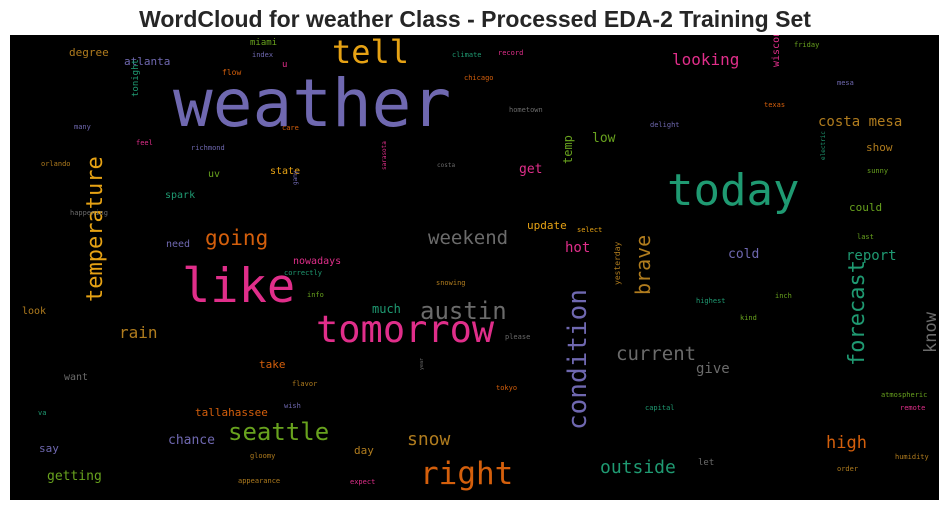  Describe the element at coordinates (904, 395) in the screenshot. I see `word-atmospheric: atmospheric` at that location.